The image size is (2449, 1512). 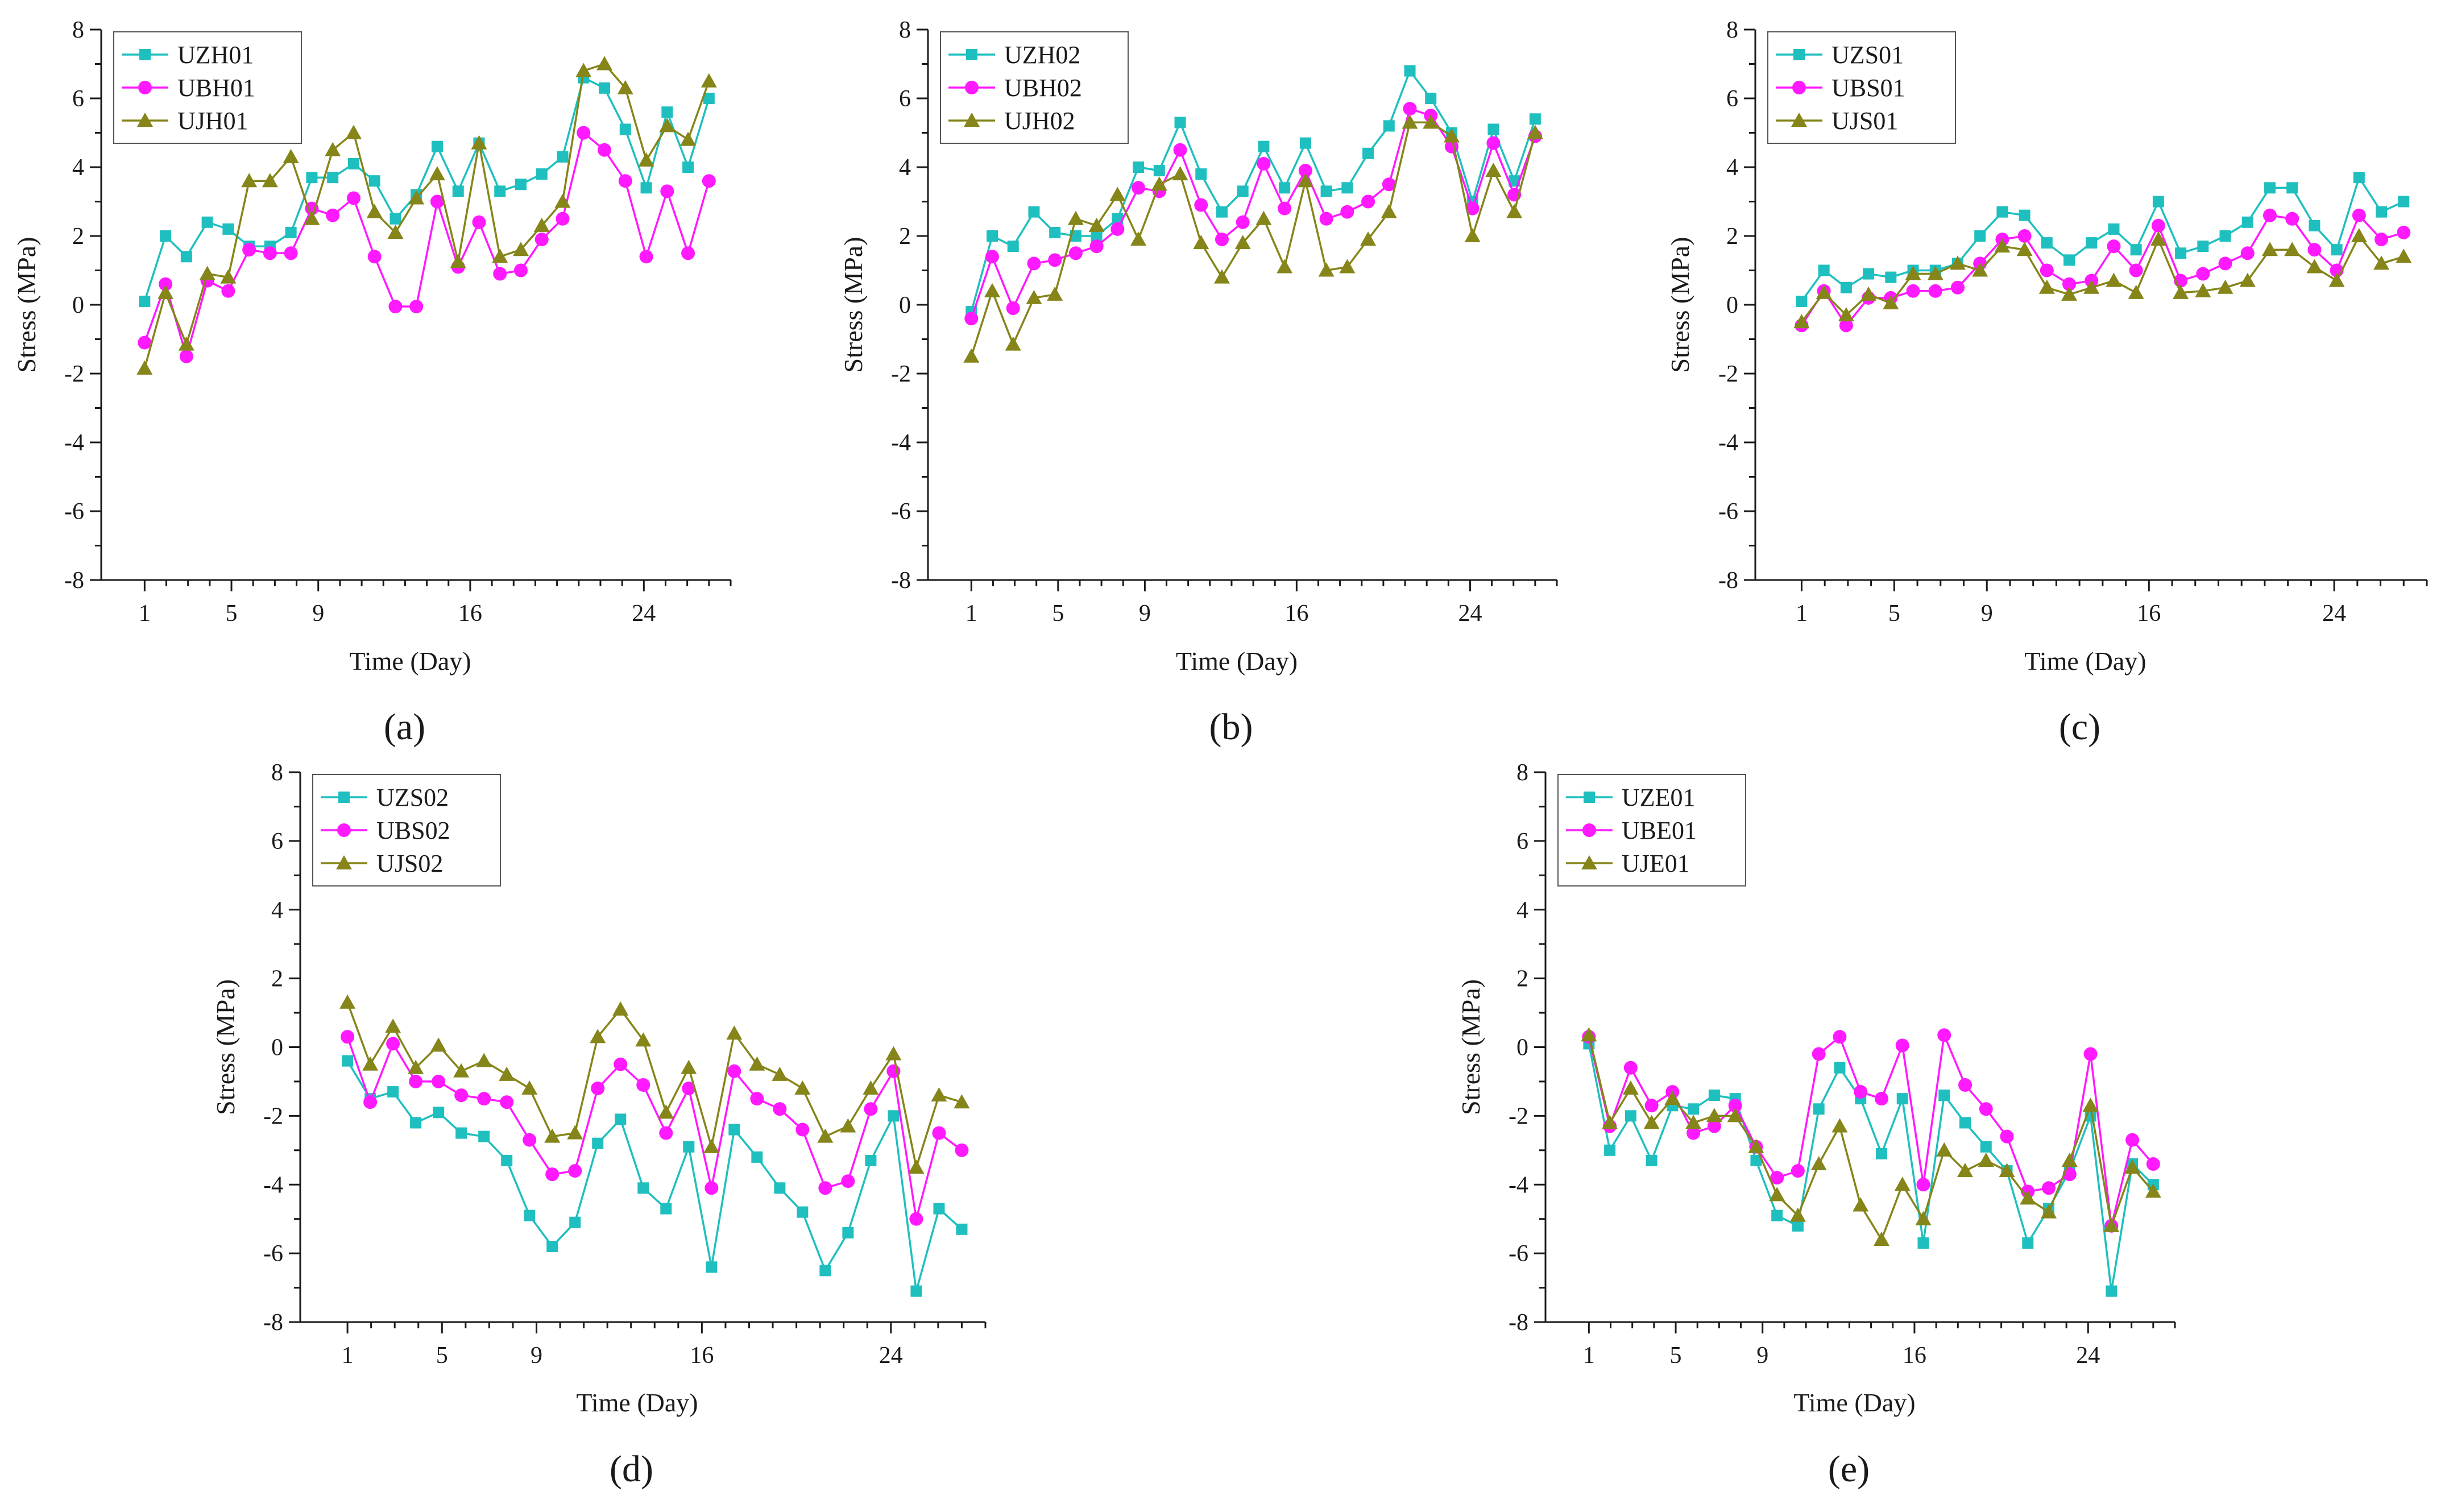 I want to click on y-tick-label: 0, so click(x=78, y=305).